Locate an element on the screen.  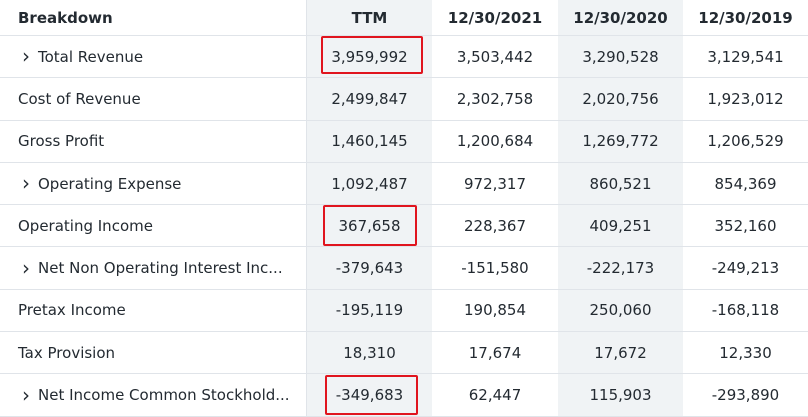
value-cell: 1,206,529 is located at coordinates (745, 141).